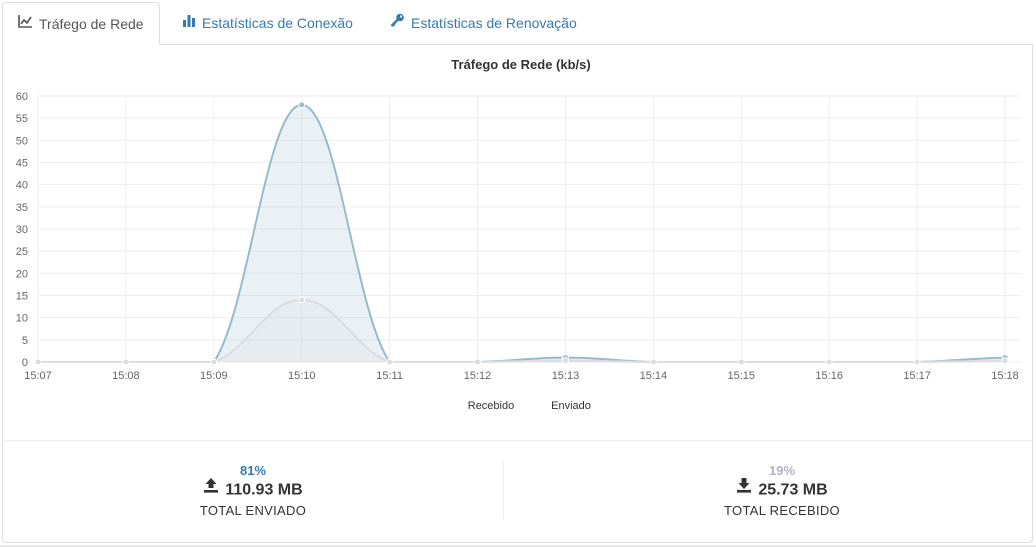 The width and height of the screenshot is (1036, 547). Describe the element at coordinates (25, 341) in the screenshot. I see `y-tick-label: 5` at that location.